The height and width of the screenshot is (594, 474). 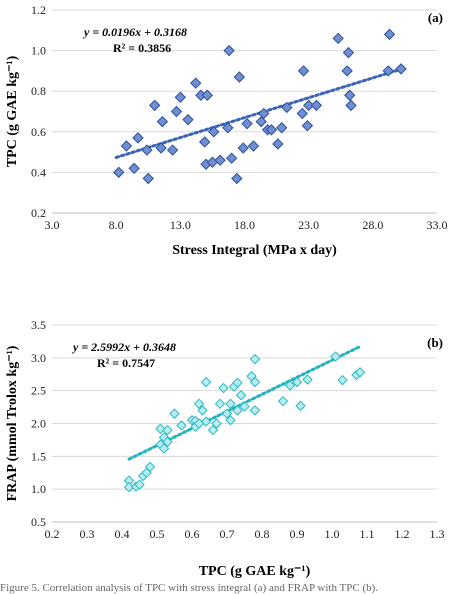 I want to click on y-tick-label: 0.6, so click(x=38, y=132).